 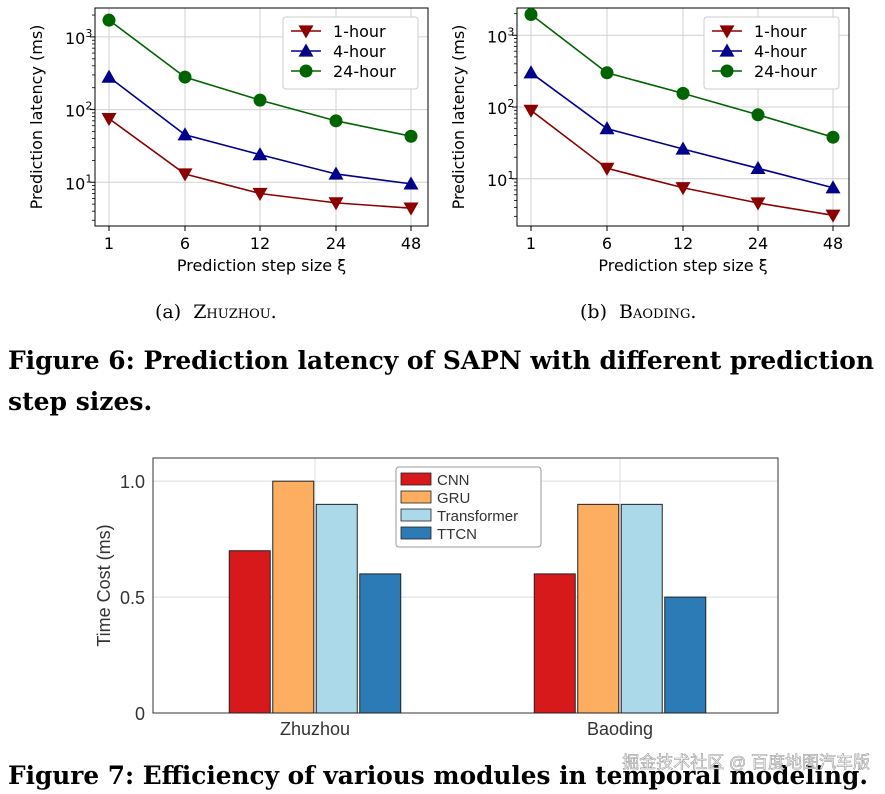 I want to click on caption-panel-b: (b) Baoding., so click(x=638, y=312).